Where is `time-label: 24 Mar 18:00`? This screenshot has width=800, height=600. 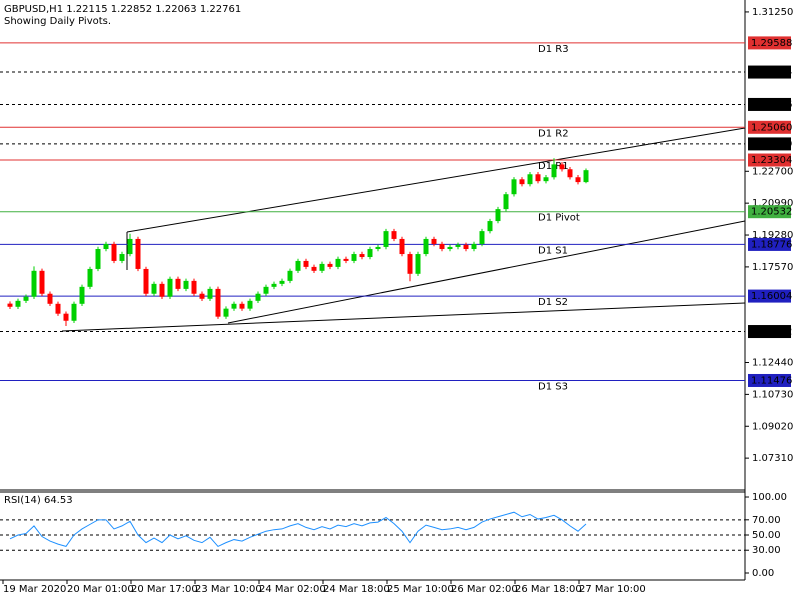 time-label: 24 Mar 18:00 is located at coordinates (356, 589).